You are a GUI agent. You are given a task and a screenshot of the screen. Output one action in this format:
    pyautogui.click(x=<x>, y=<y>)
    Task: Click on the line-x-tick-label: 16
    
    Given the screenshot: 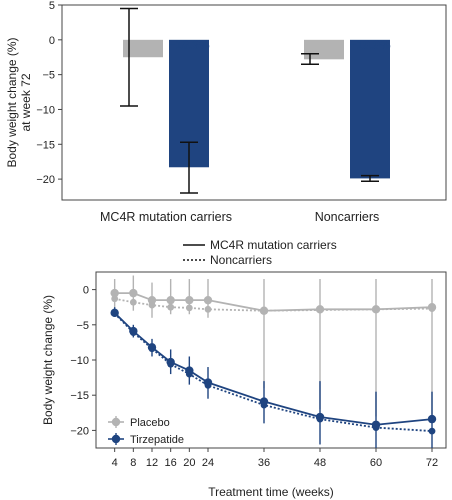 What is the action you would take?
    pyautogui.click(x=171, y=463)
    